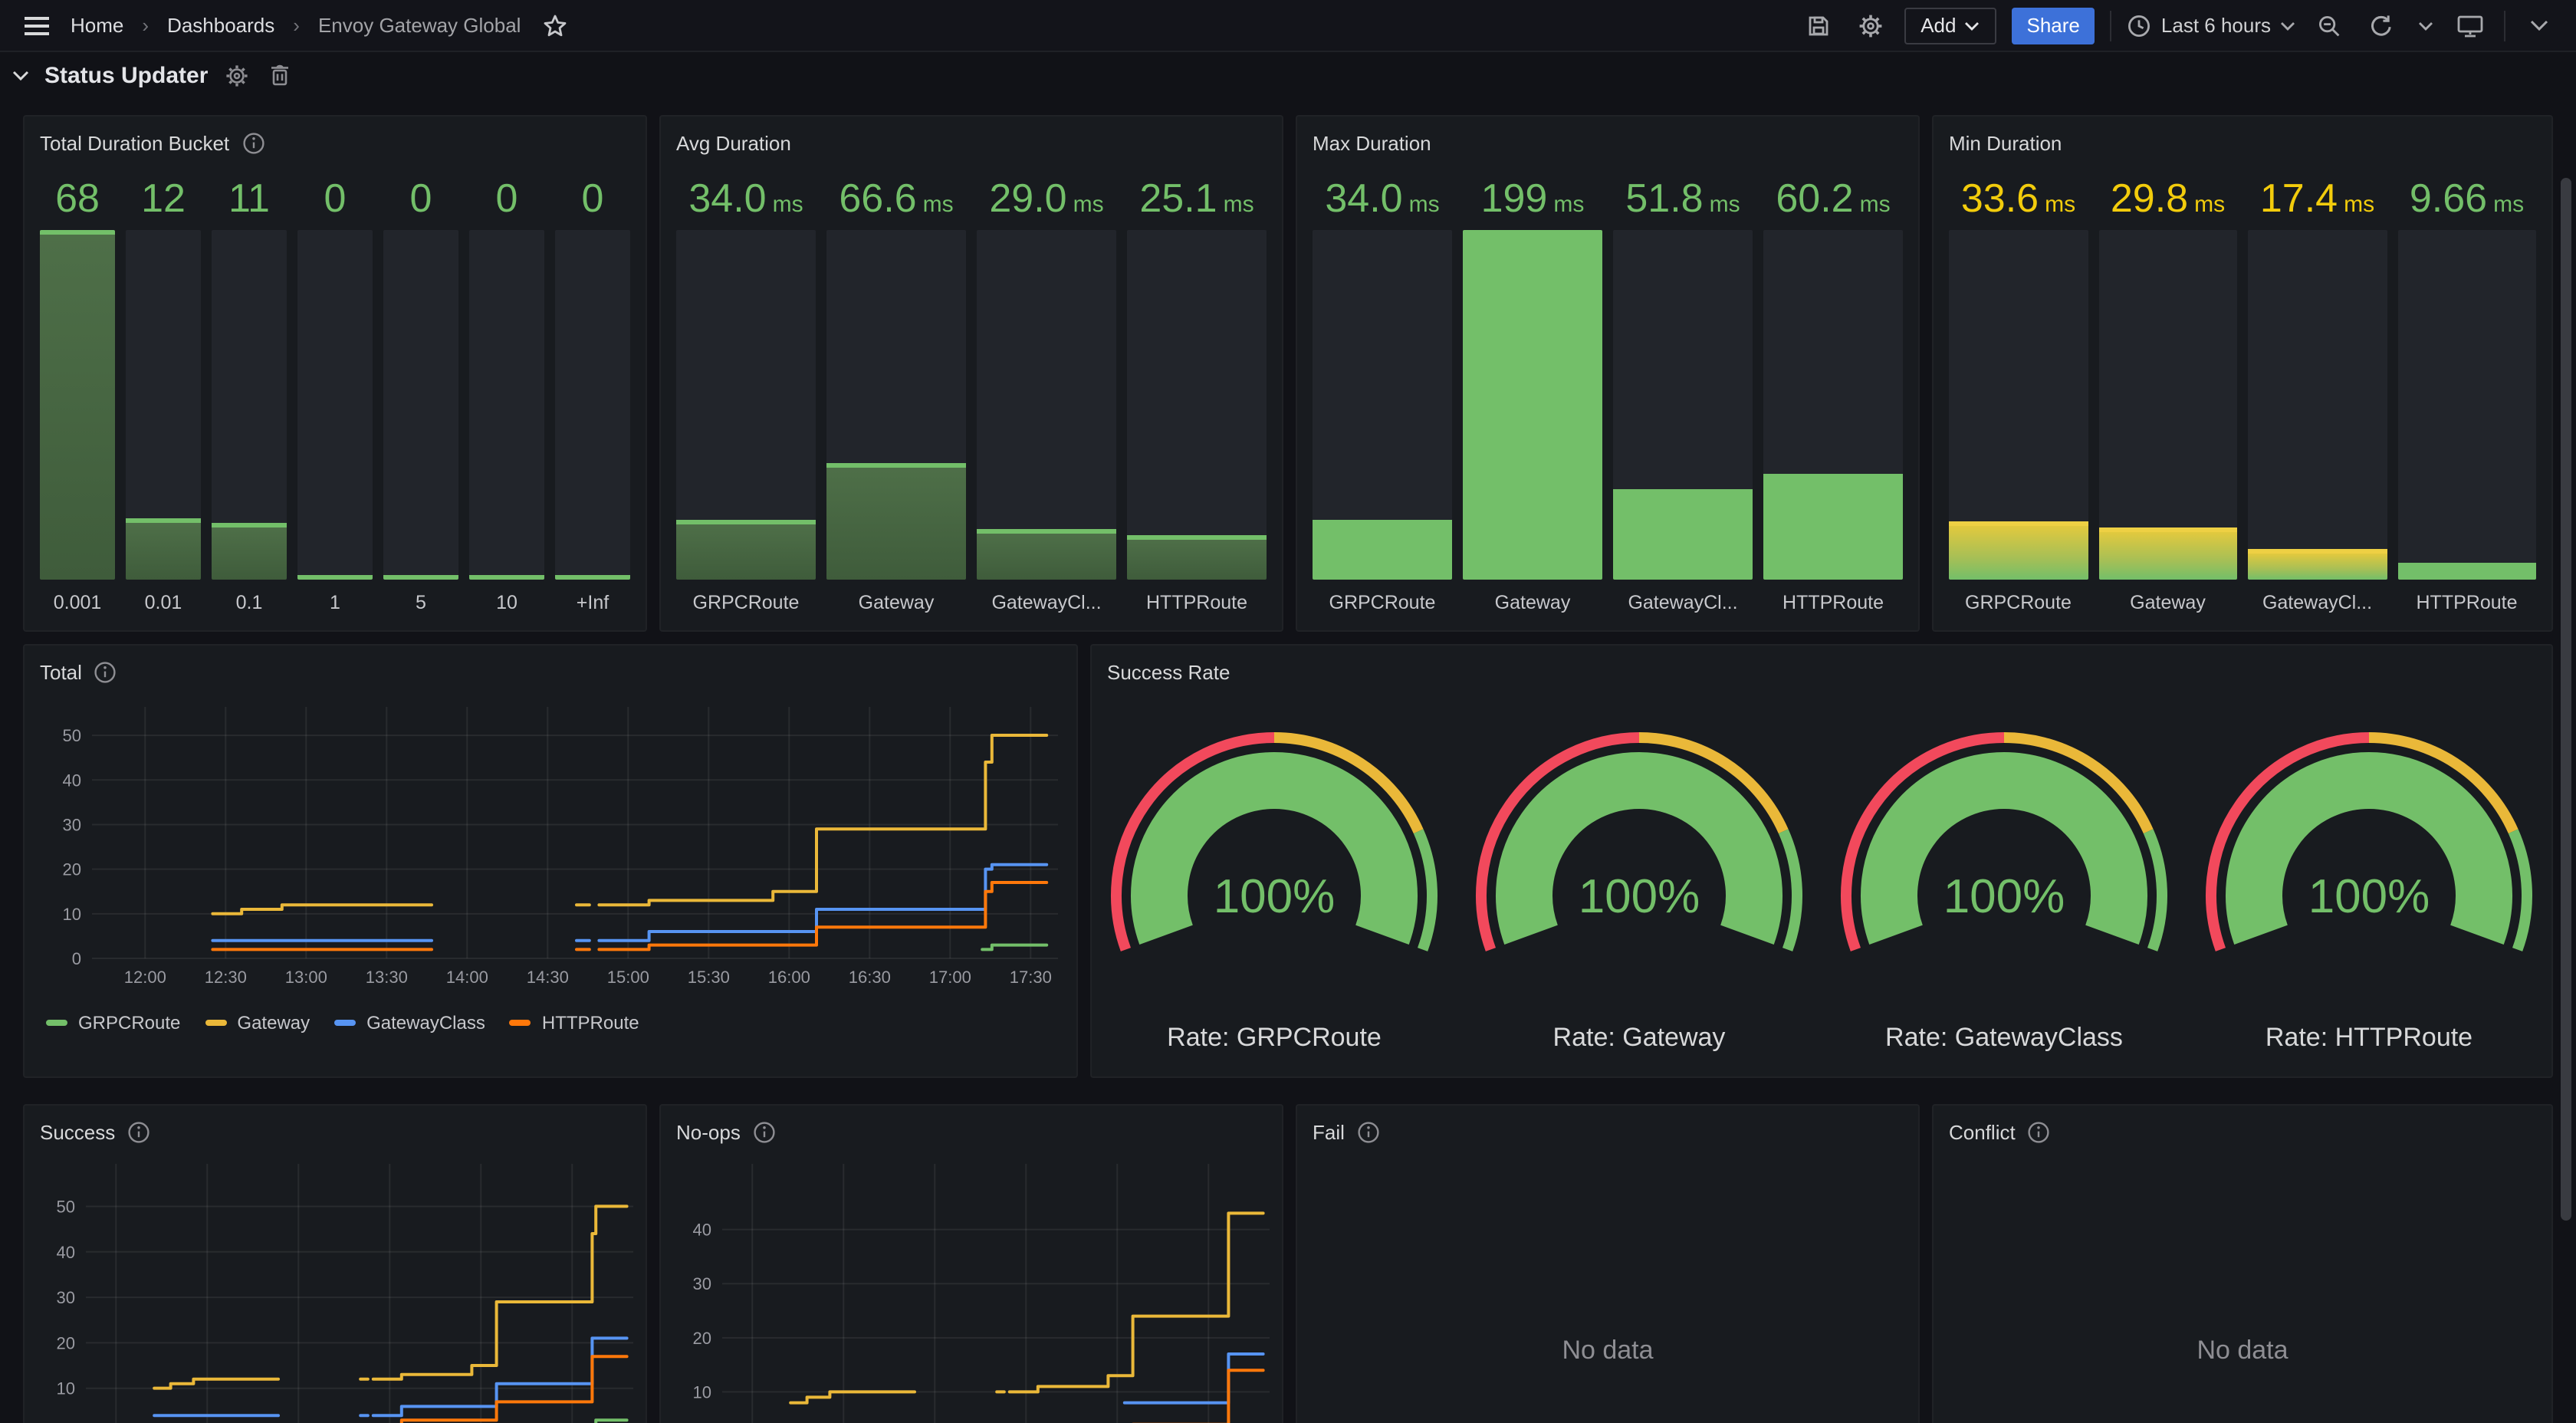 Image resolution: width=2576 pixels, height=1423 pixels. I want to click on legend-color-pill, so click(345, 1023).